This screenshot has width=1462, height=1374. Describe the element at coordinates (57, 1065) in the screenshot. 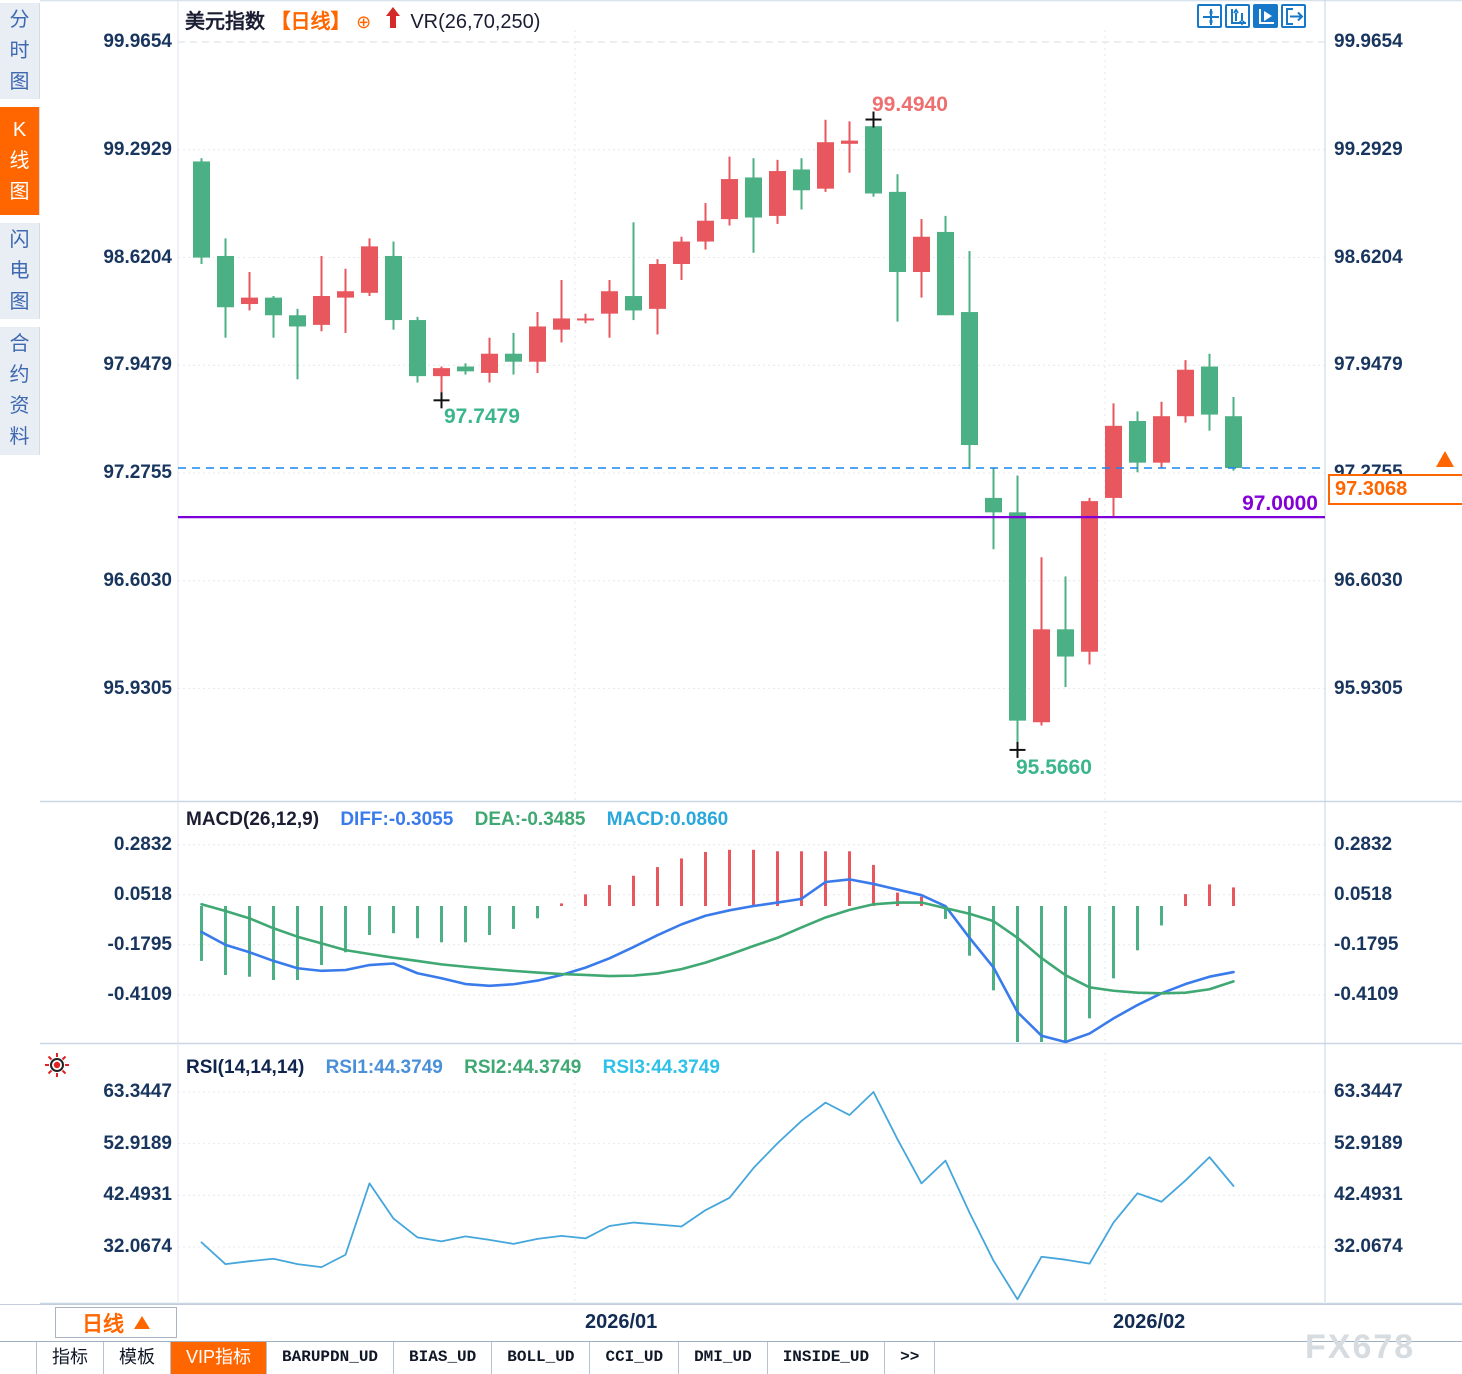

I see `sun-marker-icon` at that location.